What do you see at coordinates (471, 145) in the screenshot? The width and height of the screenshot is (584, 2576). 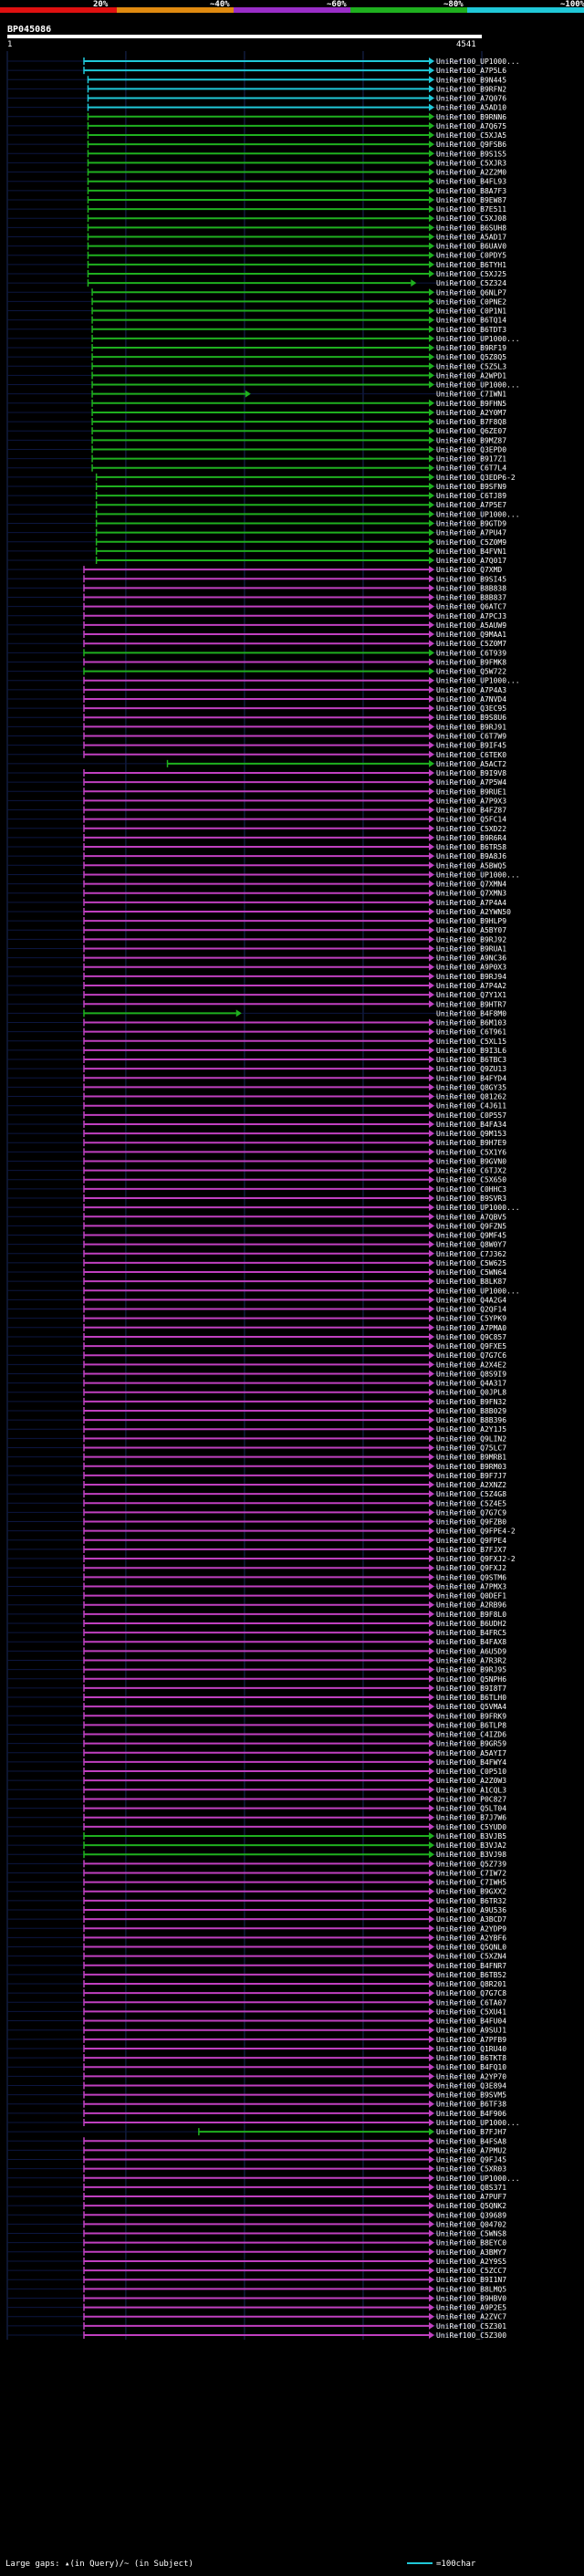 I see `hit-label: UniRef100_Q9FSB6` at bounding box center [471, 145].